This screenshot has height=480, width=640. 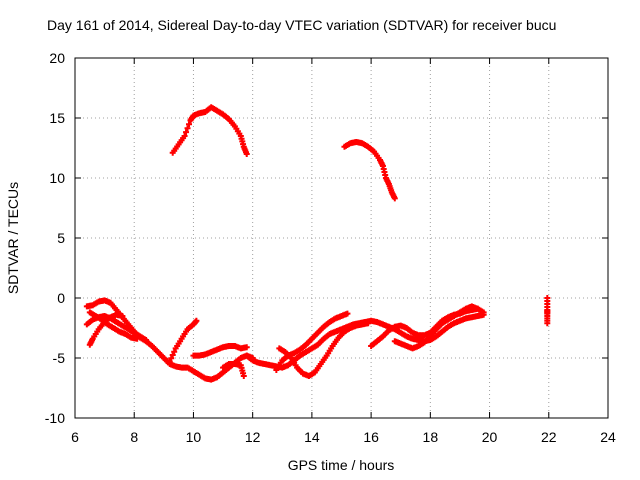 What do you see at coordinates (57, 118) in the screenshot?
I see `y-tick-label: 15` at bounding box center [57, 118].